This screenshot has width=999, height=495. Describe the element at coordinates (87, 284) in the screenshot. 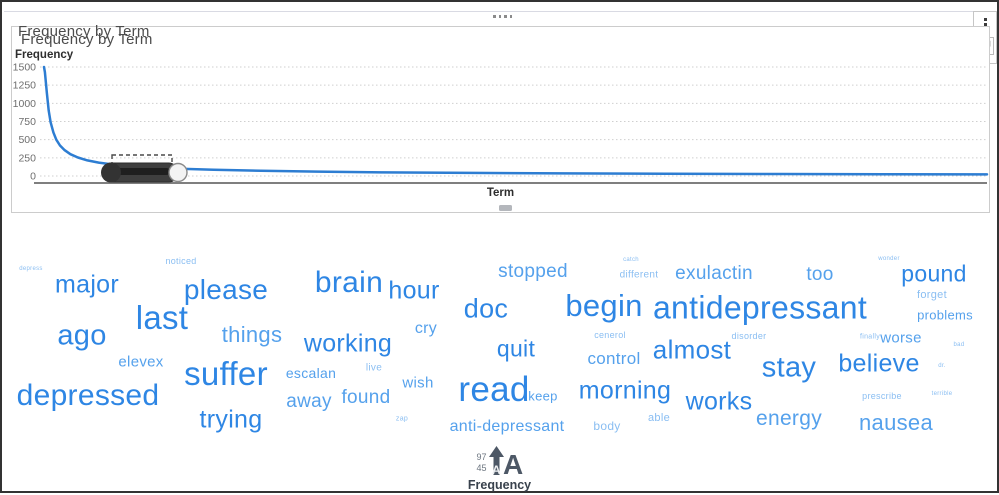

I see `word-major: major` at that location.